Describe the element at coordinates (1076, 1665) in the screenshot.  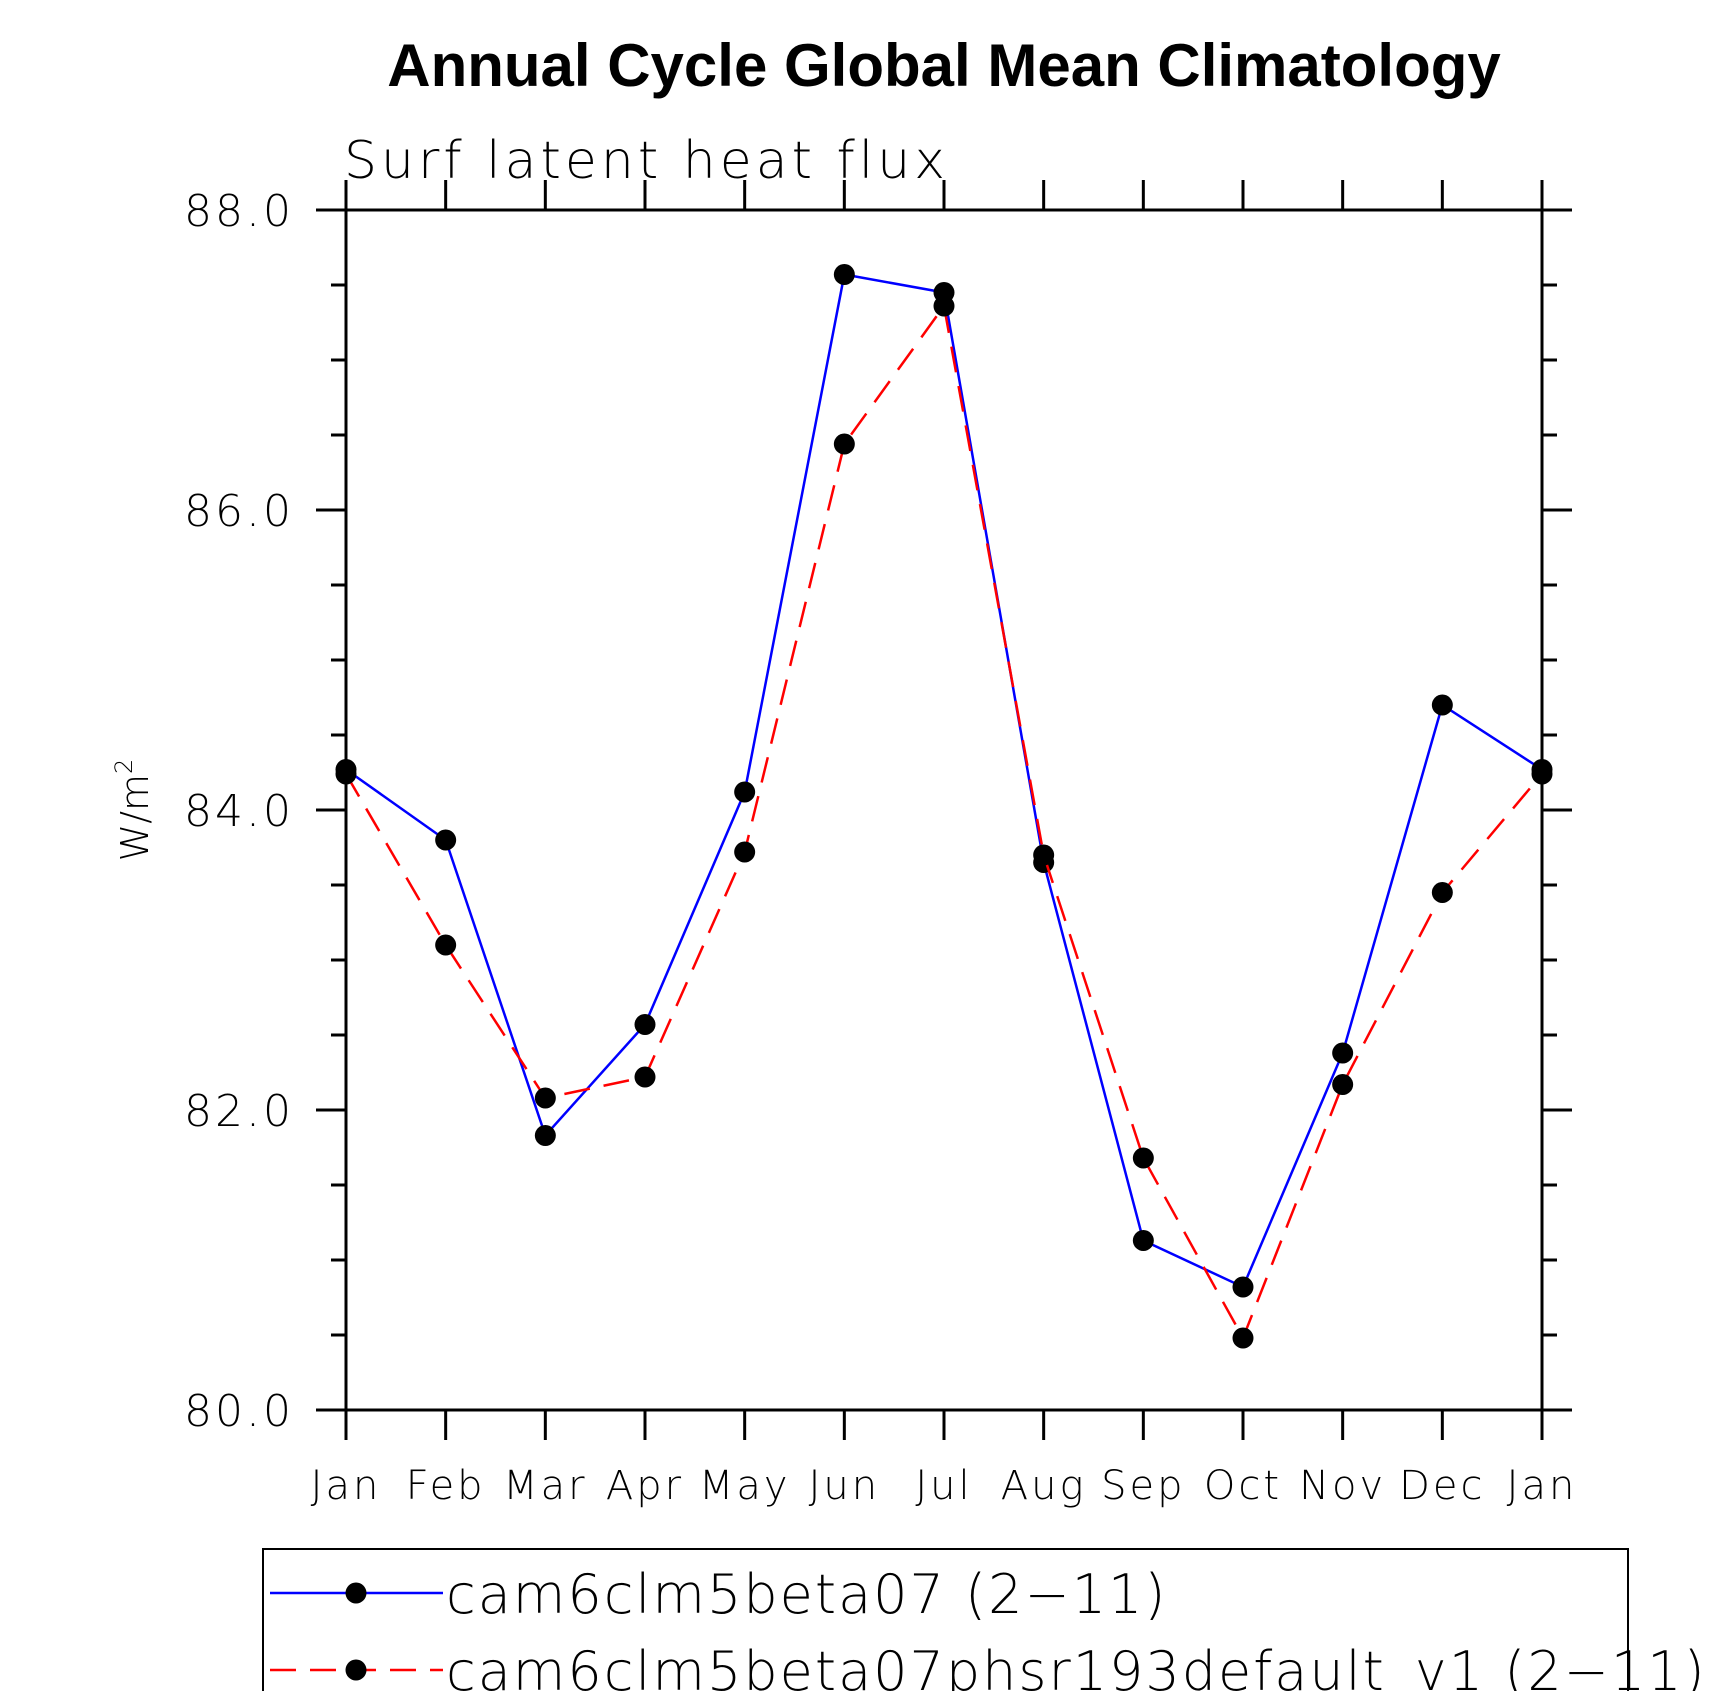
I see `legend-label: cam6clm5beta07phsr193default_v1 (2−11)` at that location.